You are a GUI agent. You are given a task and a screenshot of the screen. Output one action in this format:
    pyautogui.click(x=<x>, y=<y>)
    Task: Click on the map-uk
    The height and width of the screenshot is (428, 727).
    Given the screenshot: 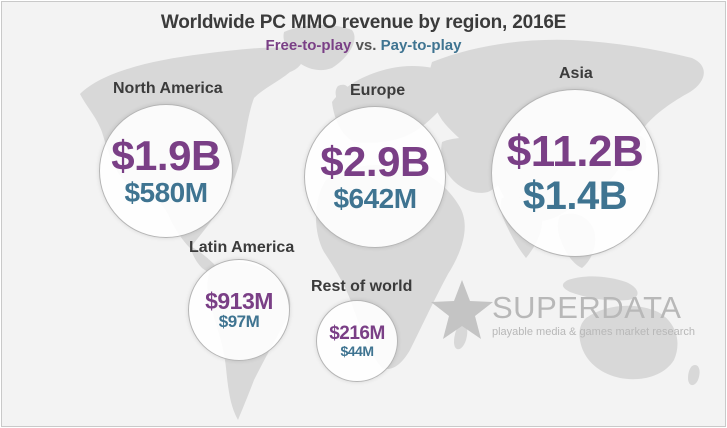 What is the action you would take?
    pyautogui.click(x=342, y=94)
    